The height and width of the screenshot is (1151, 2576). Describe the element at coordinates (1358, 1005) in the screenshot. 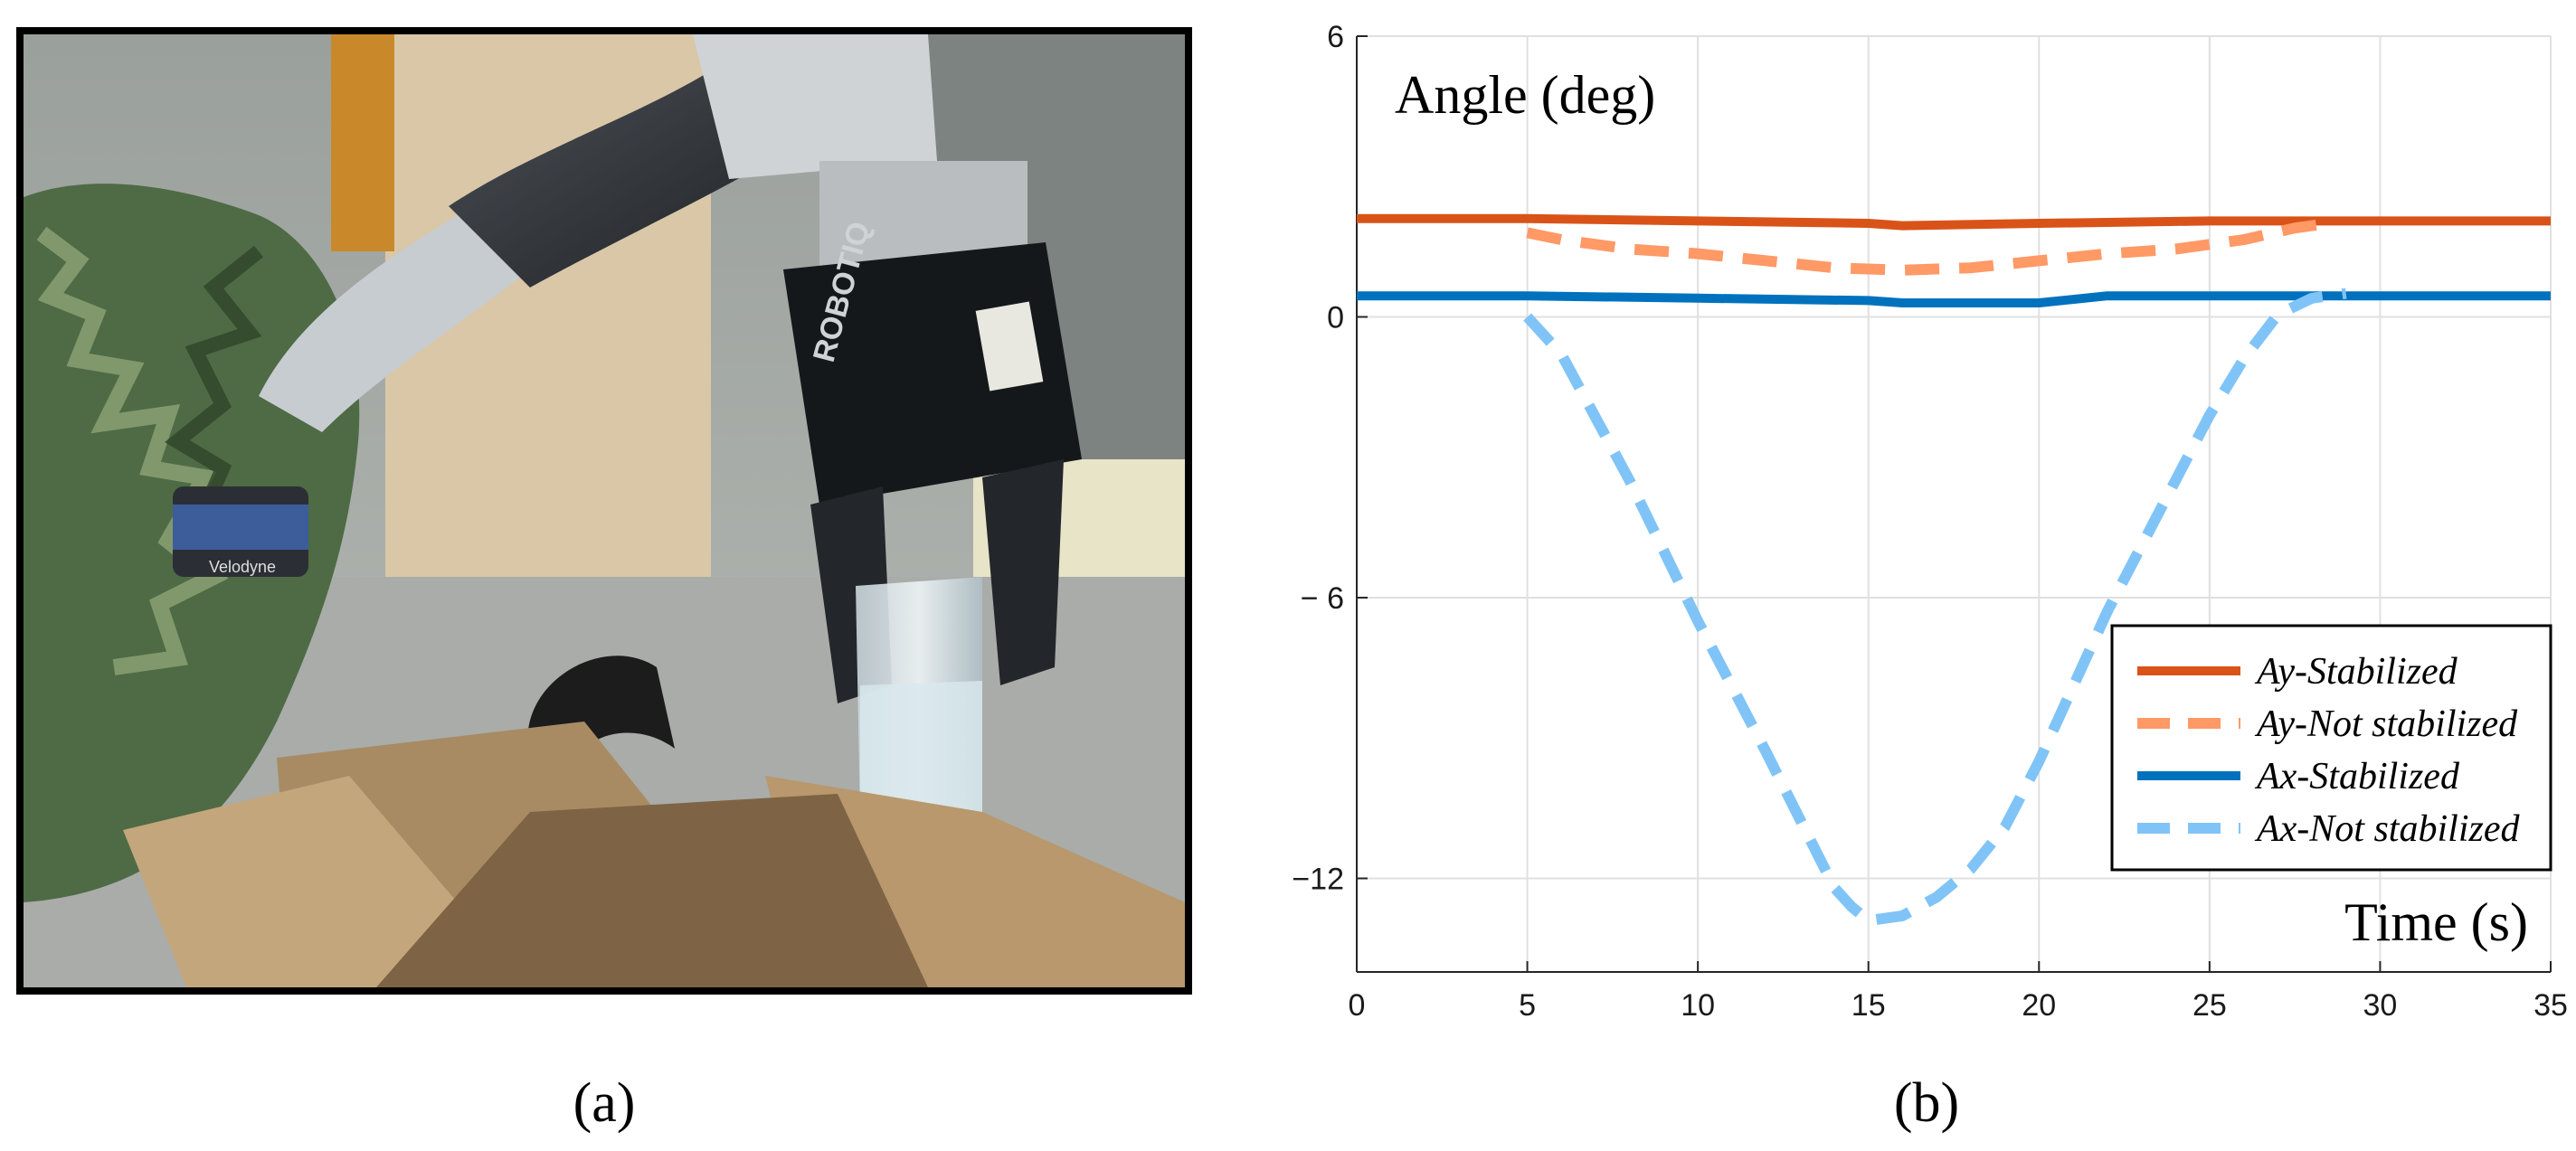

I see `x-tick-label: 0` at that location.